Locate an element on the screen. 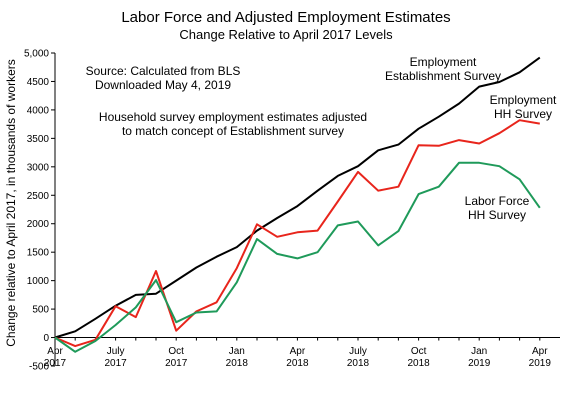  annotation-line: Labor Force is located at coordinates (497, 201).